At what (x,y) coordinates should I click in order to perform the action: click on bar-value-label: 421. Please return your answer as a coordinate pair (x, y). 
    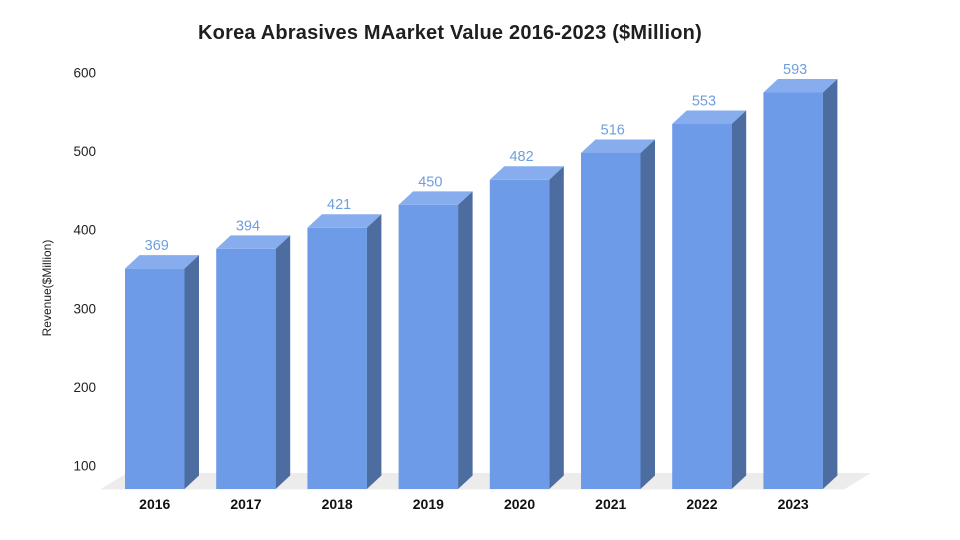
    Looking at the image, I should click on (339, 205).